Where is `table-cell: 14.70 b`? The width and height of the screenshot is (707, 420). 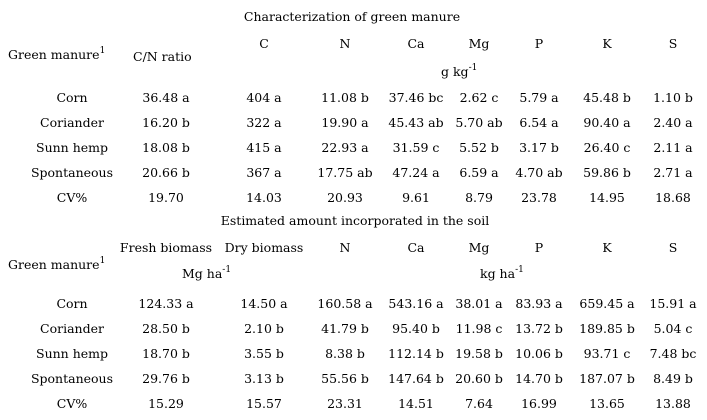
table-cell: 14.70 b is located at coordinates (539, 378).